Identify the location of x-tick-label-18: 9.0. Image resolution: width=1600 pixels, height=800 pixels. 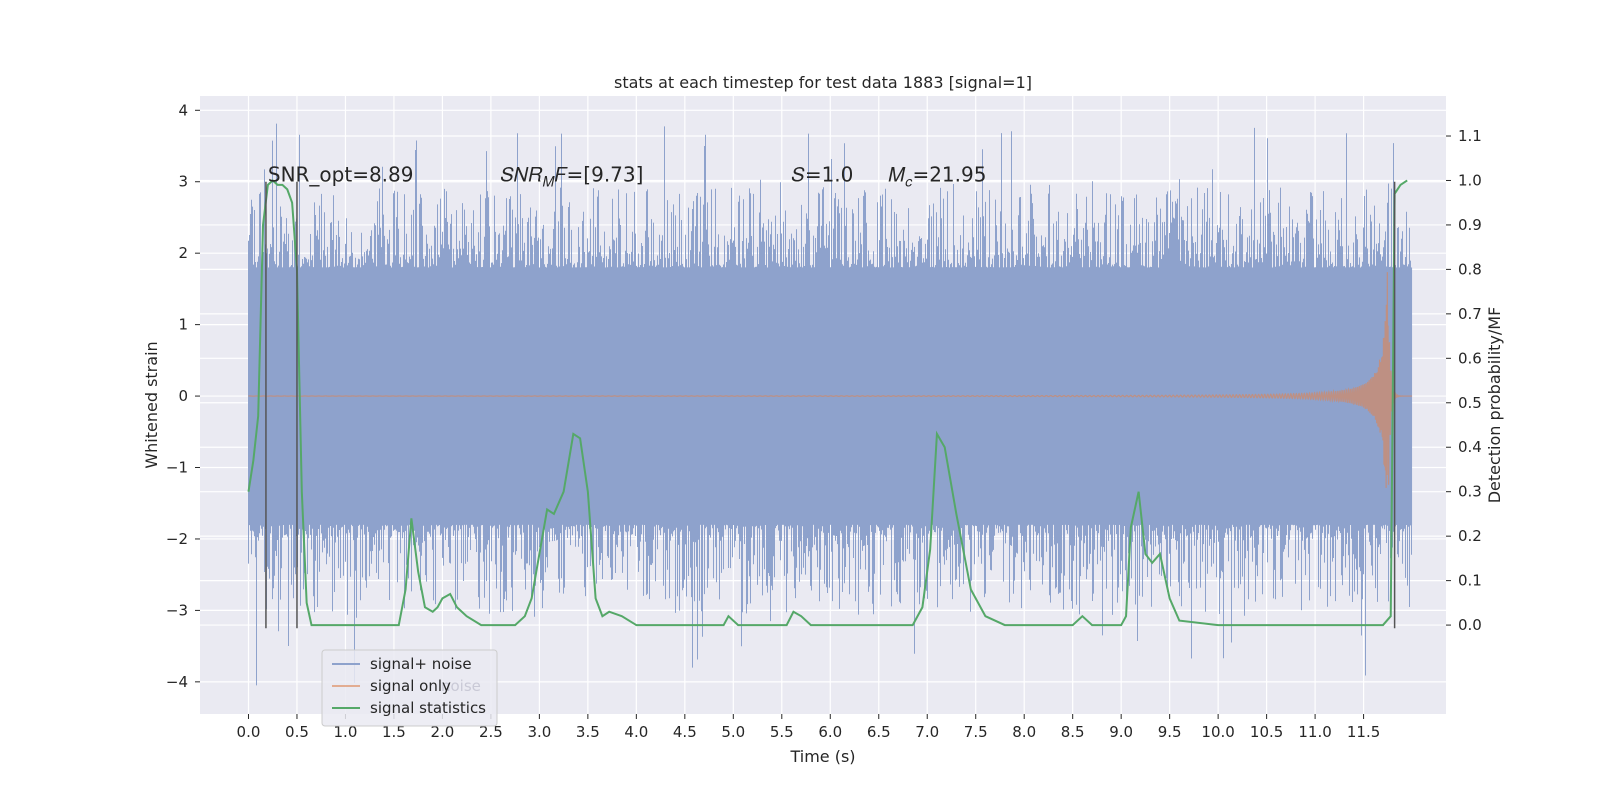
(1121, 732).